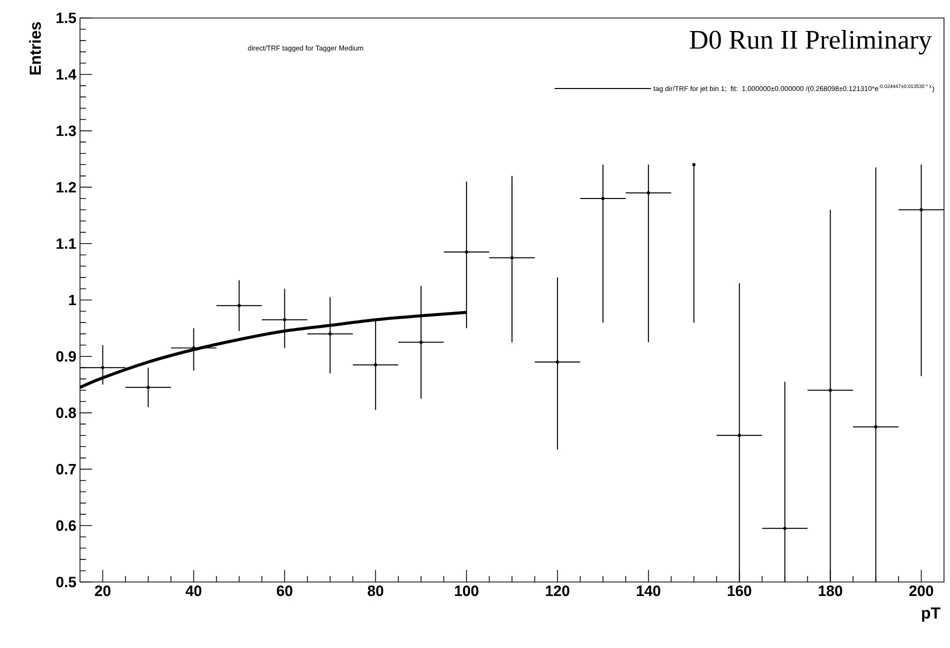  What do you see at coordinates (35, 48) in the screenshot?
I see `y-axis-title: Entries` at bounding box center [35, 48].